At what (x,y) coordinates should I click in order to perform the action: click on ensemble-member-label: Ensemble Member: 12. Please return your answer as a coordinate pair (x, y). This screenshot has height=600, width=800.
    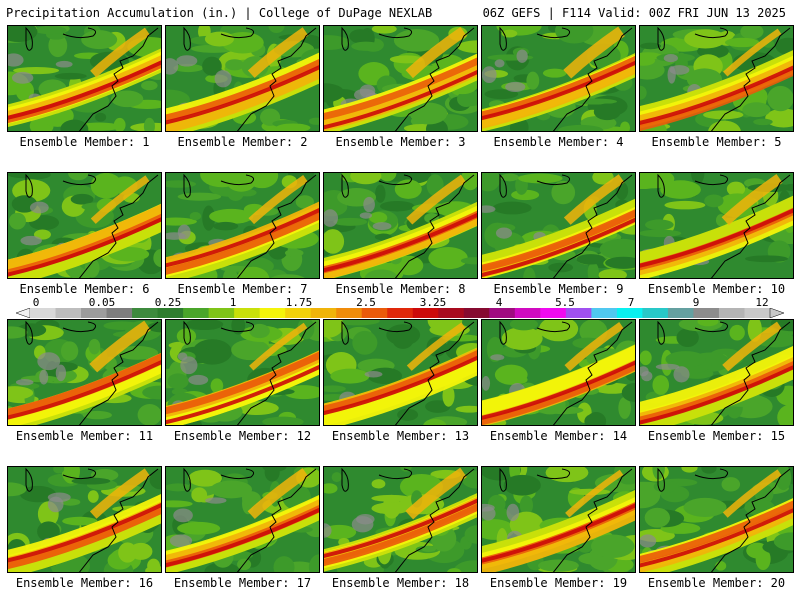
    Looking at the image, I should click on (242, 436).